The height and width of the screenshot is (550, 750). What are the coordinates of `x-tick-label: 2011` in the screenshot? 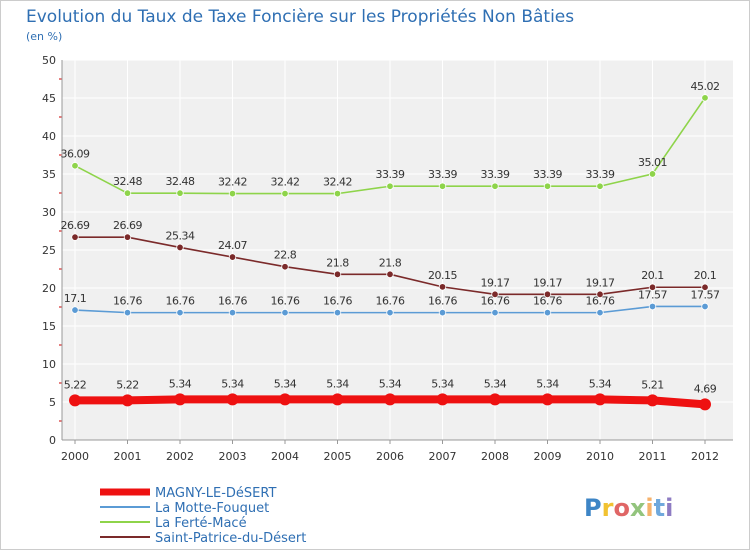 It's located at (653, 456).